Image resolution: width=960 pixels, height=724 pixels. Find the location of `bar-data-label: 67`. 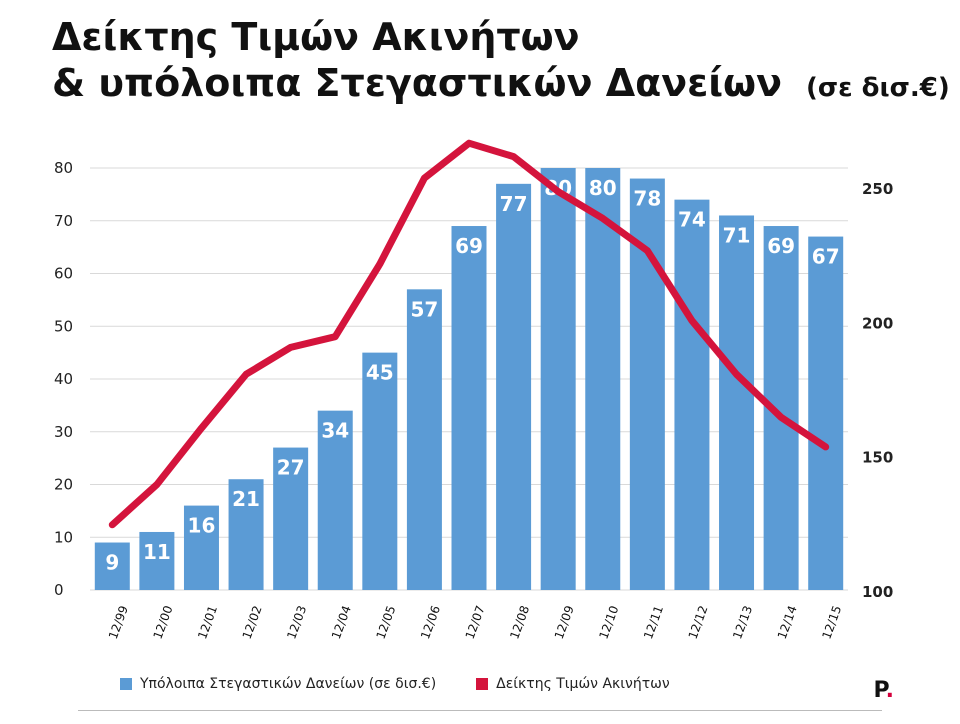

bar-data-label: 67 is located at coordinates (826, 257).